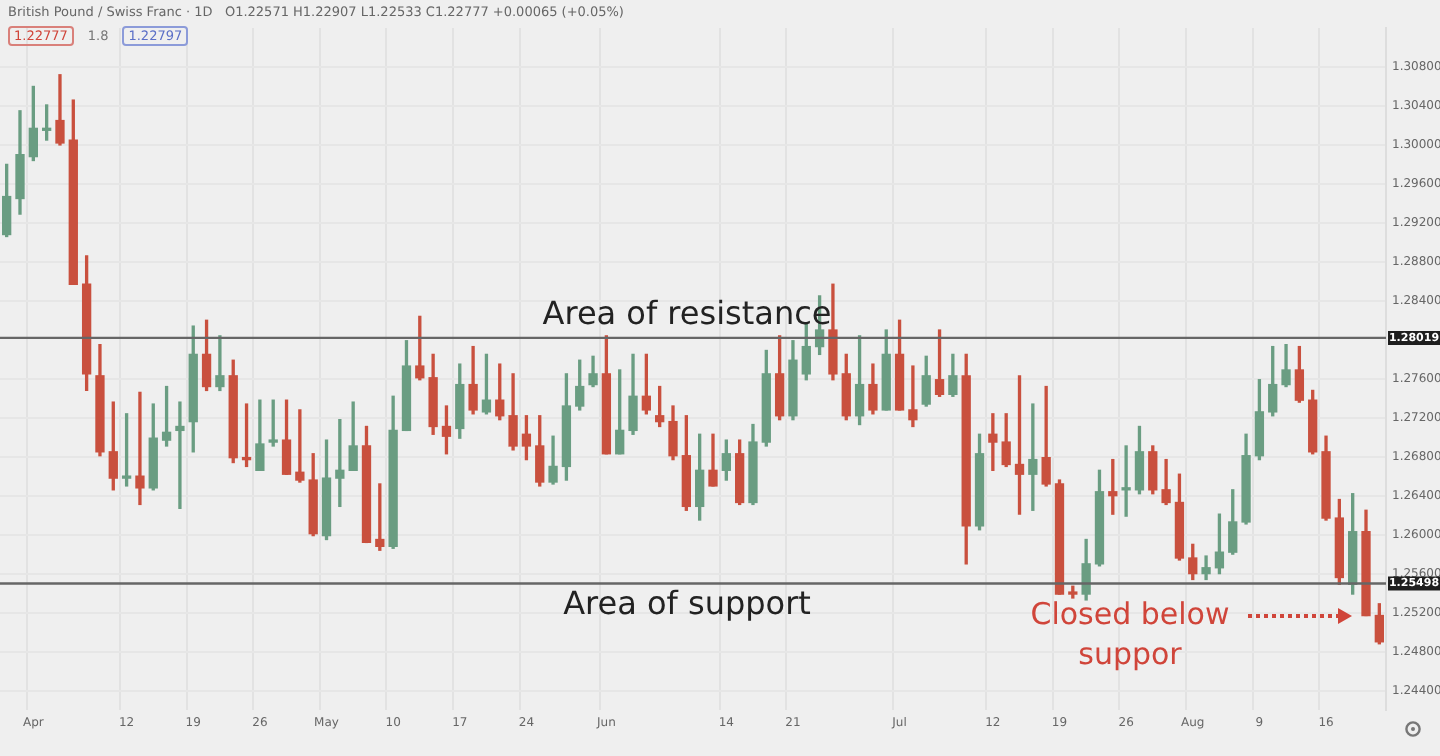  Describe the element at coordinates (687, 602) in the screenshot. I see `ref-line-label: Area of support` at that location.